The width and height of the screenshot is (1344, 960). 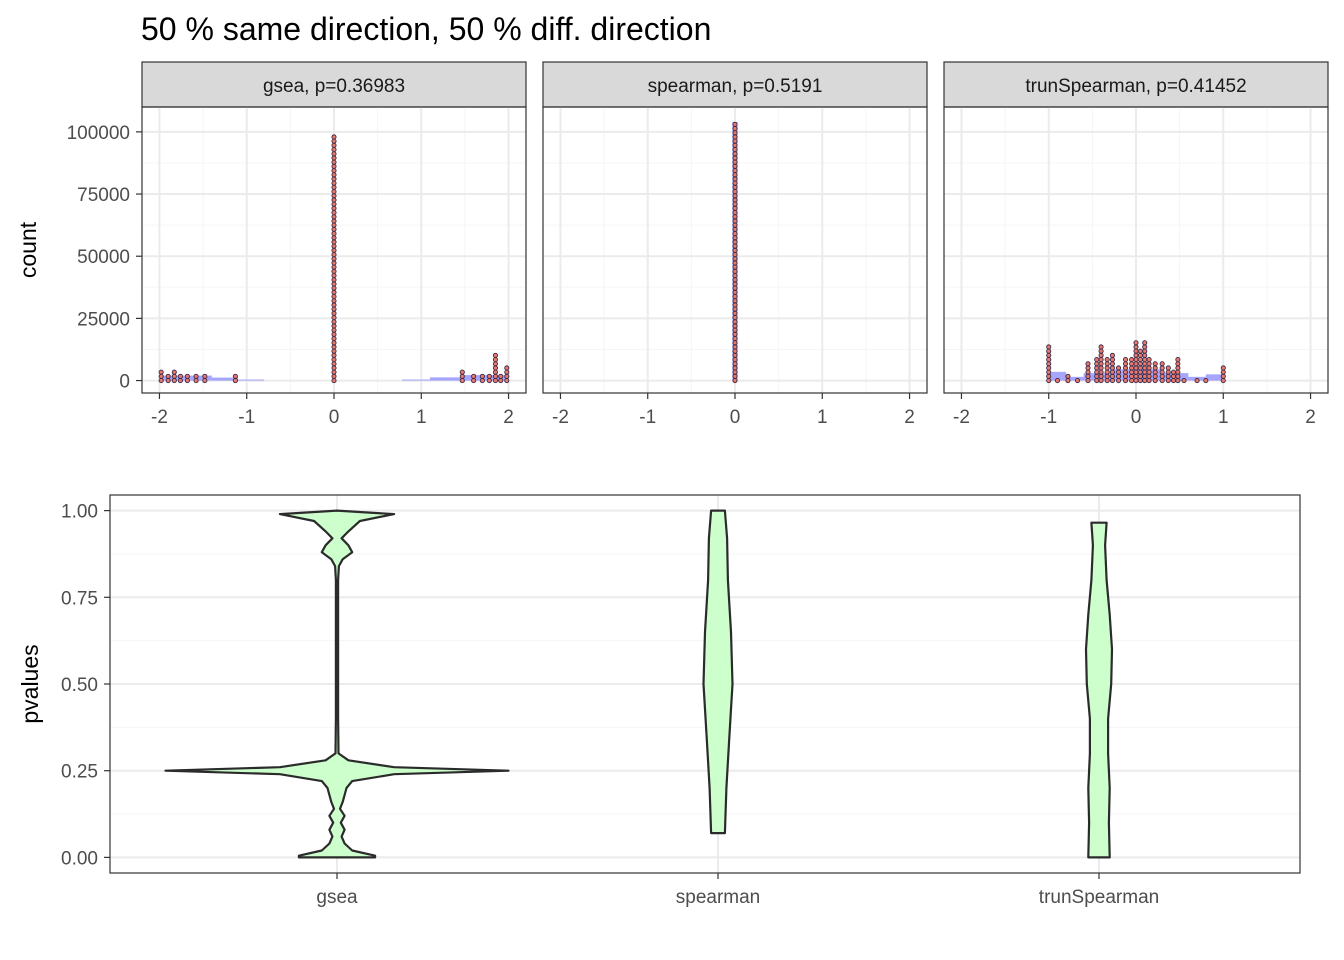 What do you see at coordinates (103, 257) in the screenshot?
I see `y-tick-label: 50000` at bounding box center [103, 257].